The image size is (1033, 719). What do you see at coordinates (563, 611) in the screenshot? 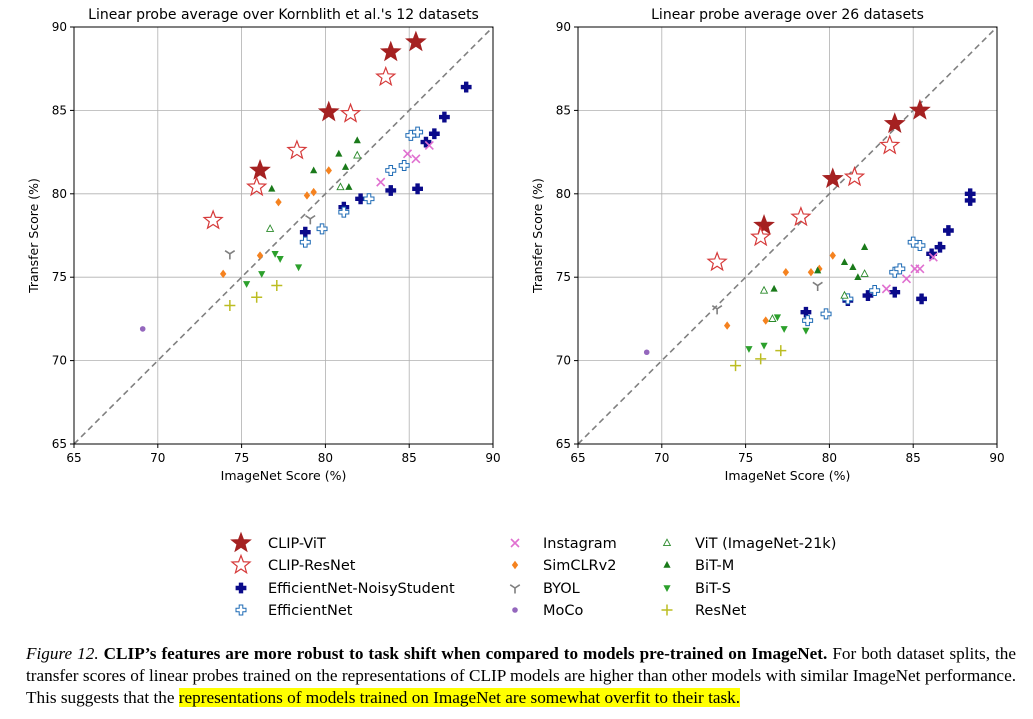
I see `legend-label: MoCo` at bounding box center [563, 611].